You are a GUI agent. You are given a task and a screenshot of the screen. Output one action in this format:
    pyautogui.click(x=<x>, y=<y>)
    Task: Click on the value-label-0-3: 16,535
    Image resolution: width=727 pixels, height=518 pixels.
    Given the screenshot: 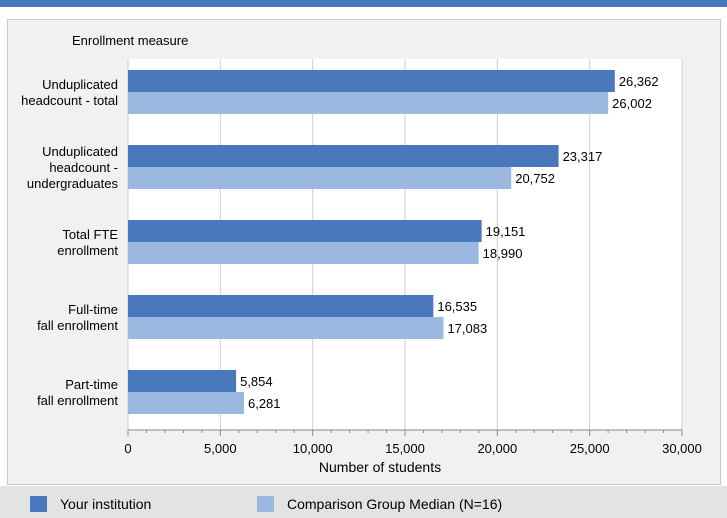 What is the action you would take?
    pyautogui.click(x=457, y=306)
    